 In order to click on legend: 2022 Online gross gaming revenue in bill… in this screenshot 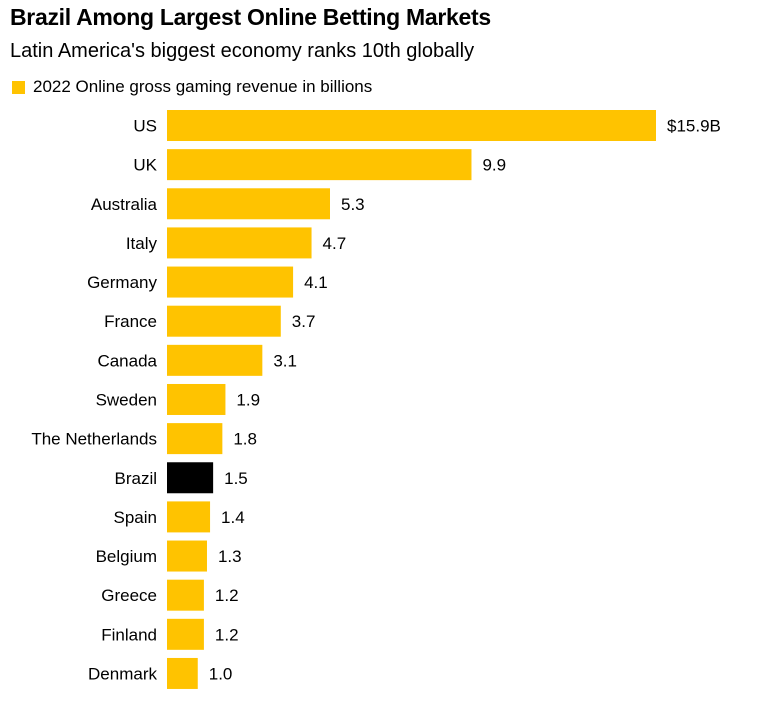, I will do `click(192, 87)`.